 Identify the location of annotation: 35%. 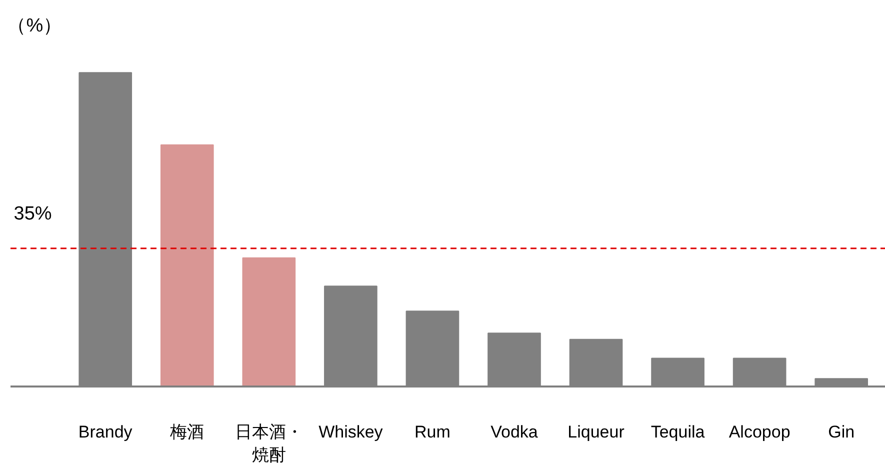
(33, 213).